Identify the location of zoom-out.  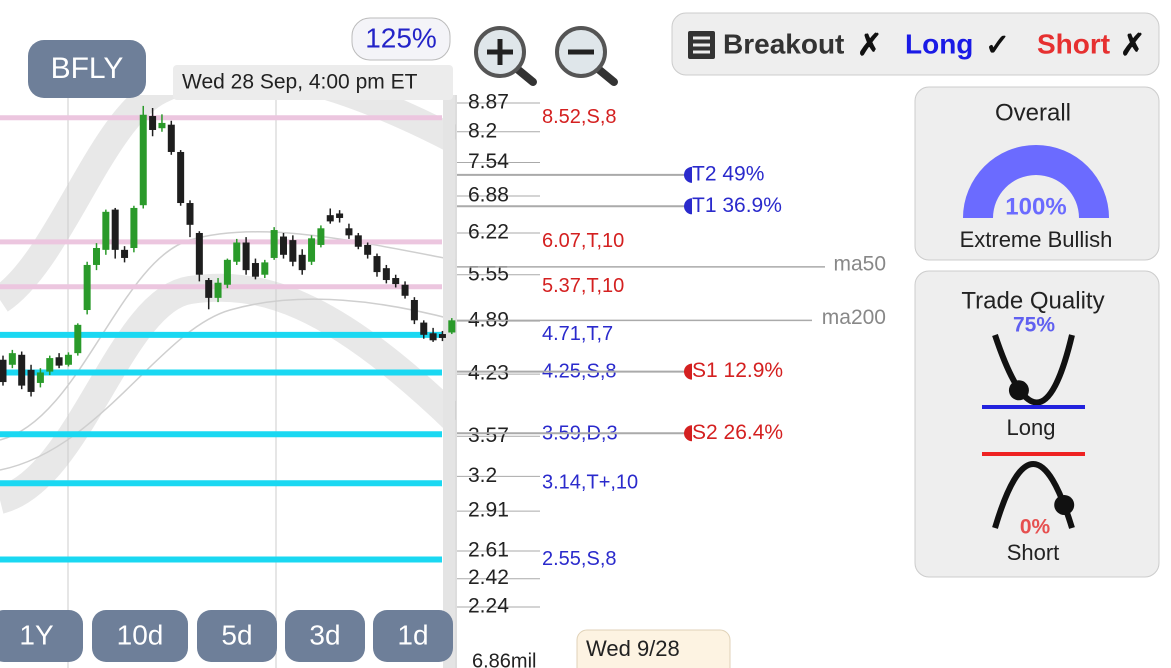
(586, 56).